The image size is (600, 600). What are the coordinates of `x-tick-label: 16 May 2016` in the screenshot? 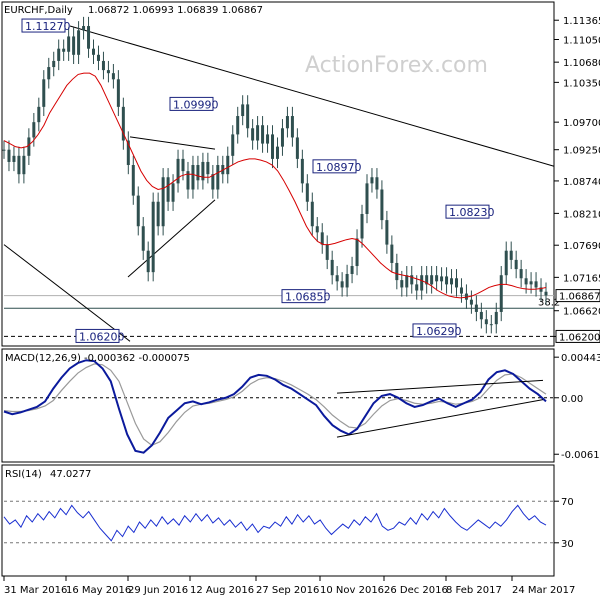 It's located at (98, 590).